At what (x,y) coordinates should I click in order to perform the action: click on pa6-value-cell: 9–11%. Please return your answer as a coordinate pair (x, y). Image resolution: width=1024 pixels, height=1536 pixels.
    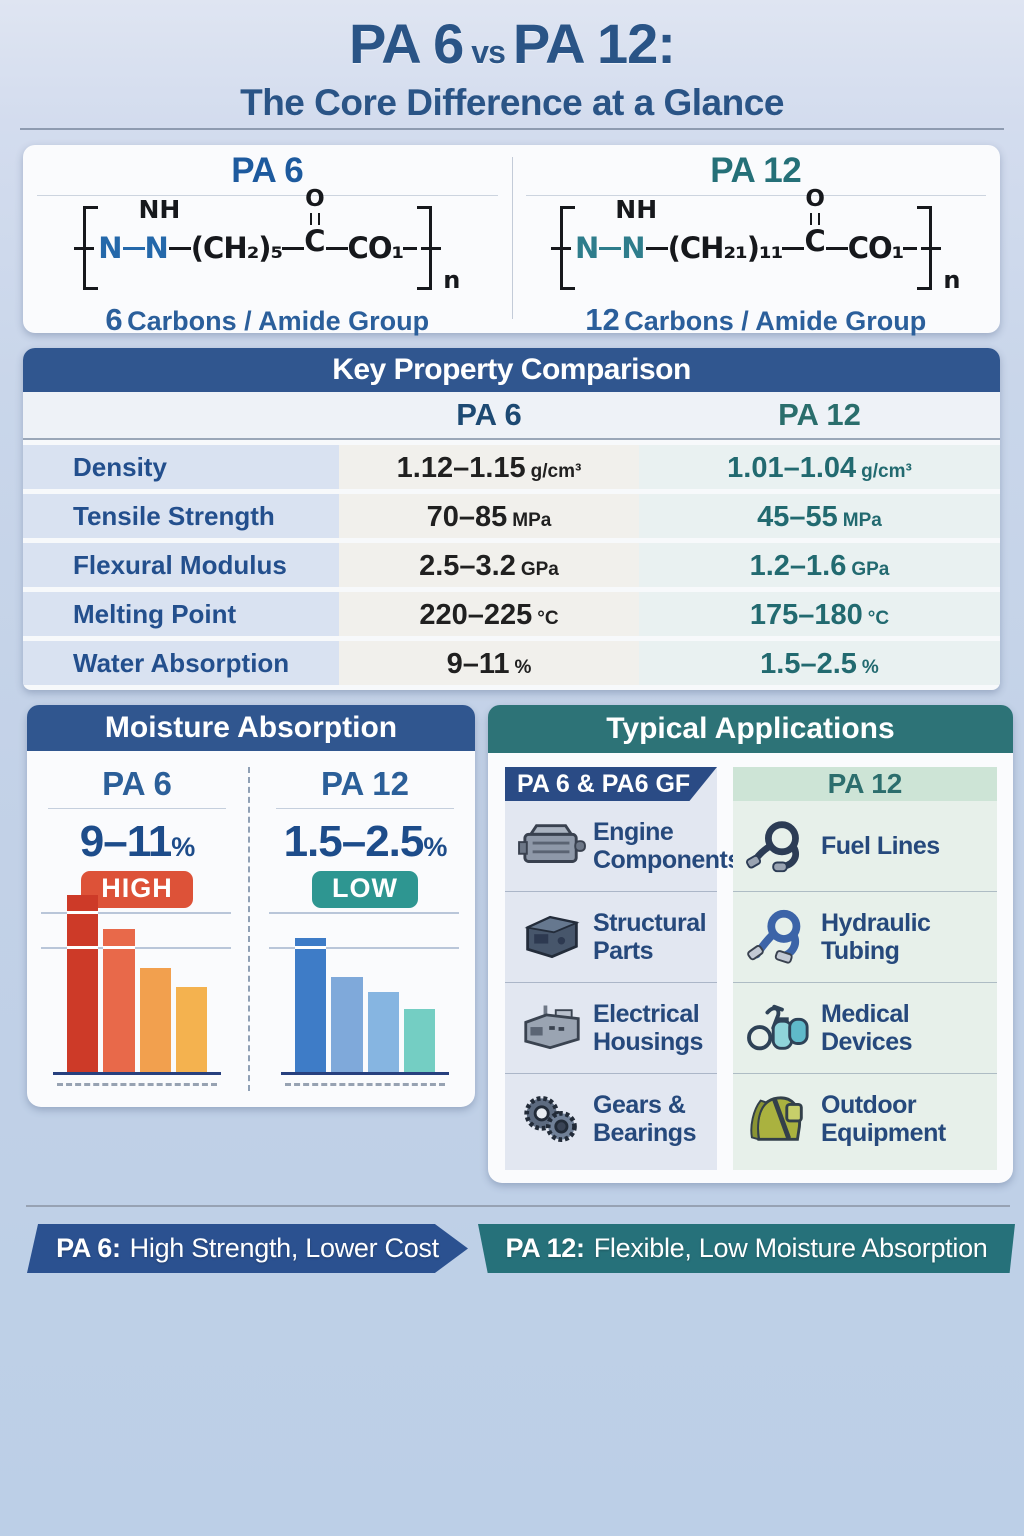
    Looking at the image, I should click on (489, 663).